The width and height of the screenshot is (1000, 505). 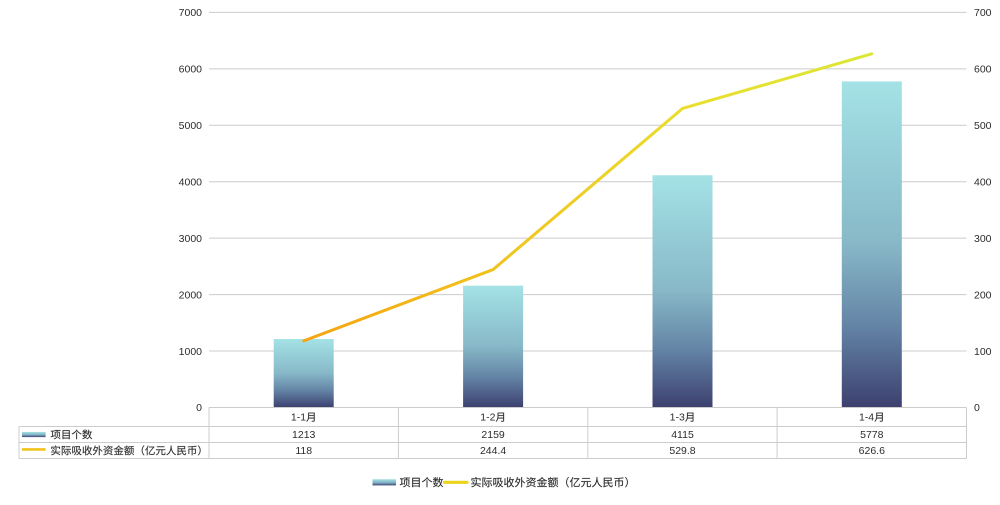 What do you see at coordinates (983, 70) in the screenshot?
I see `svg-text: 600` at bounding box center [983, 70].